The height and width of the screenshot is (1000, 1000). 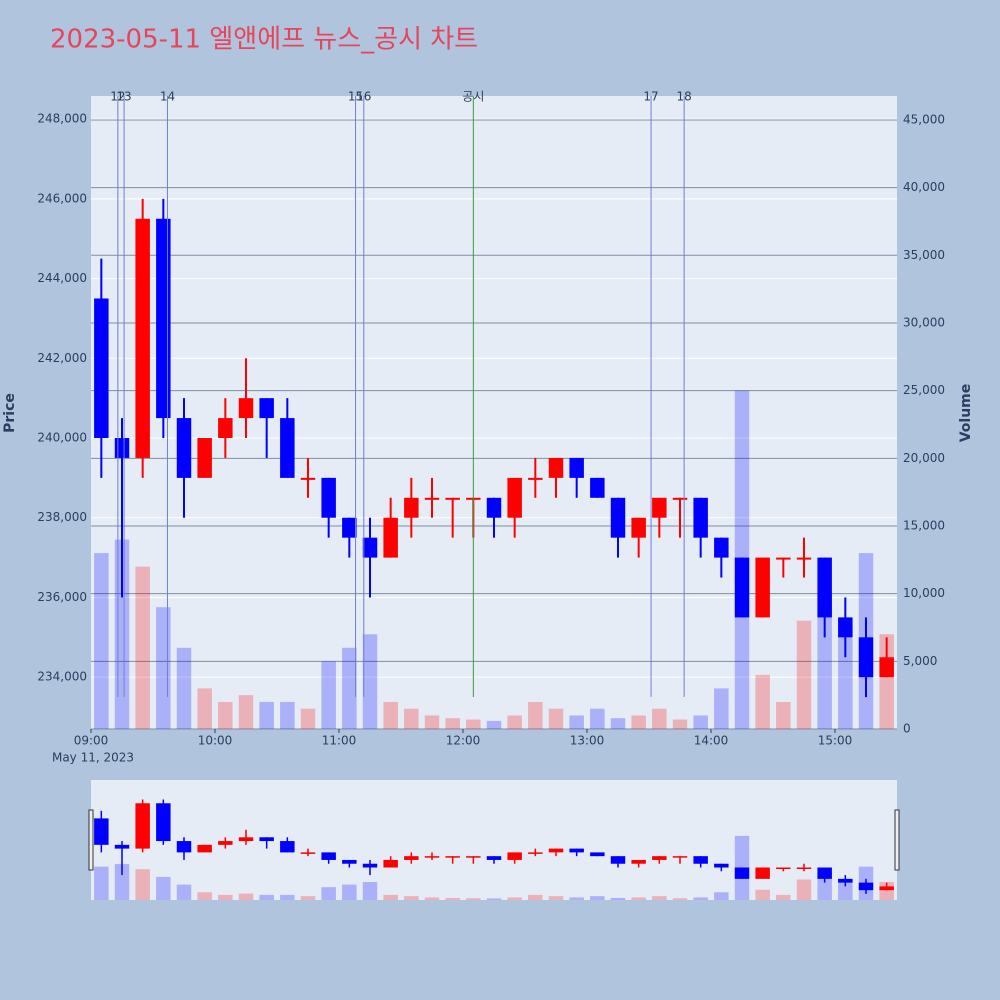 I want to click on y2-axis-title: Volume, so click(x=966, y=413).